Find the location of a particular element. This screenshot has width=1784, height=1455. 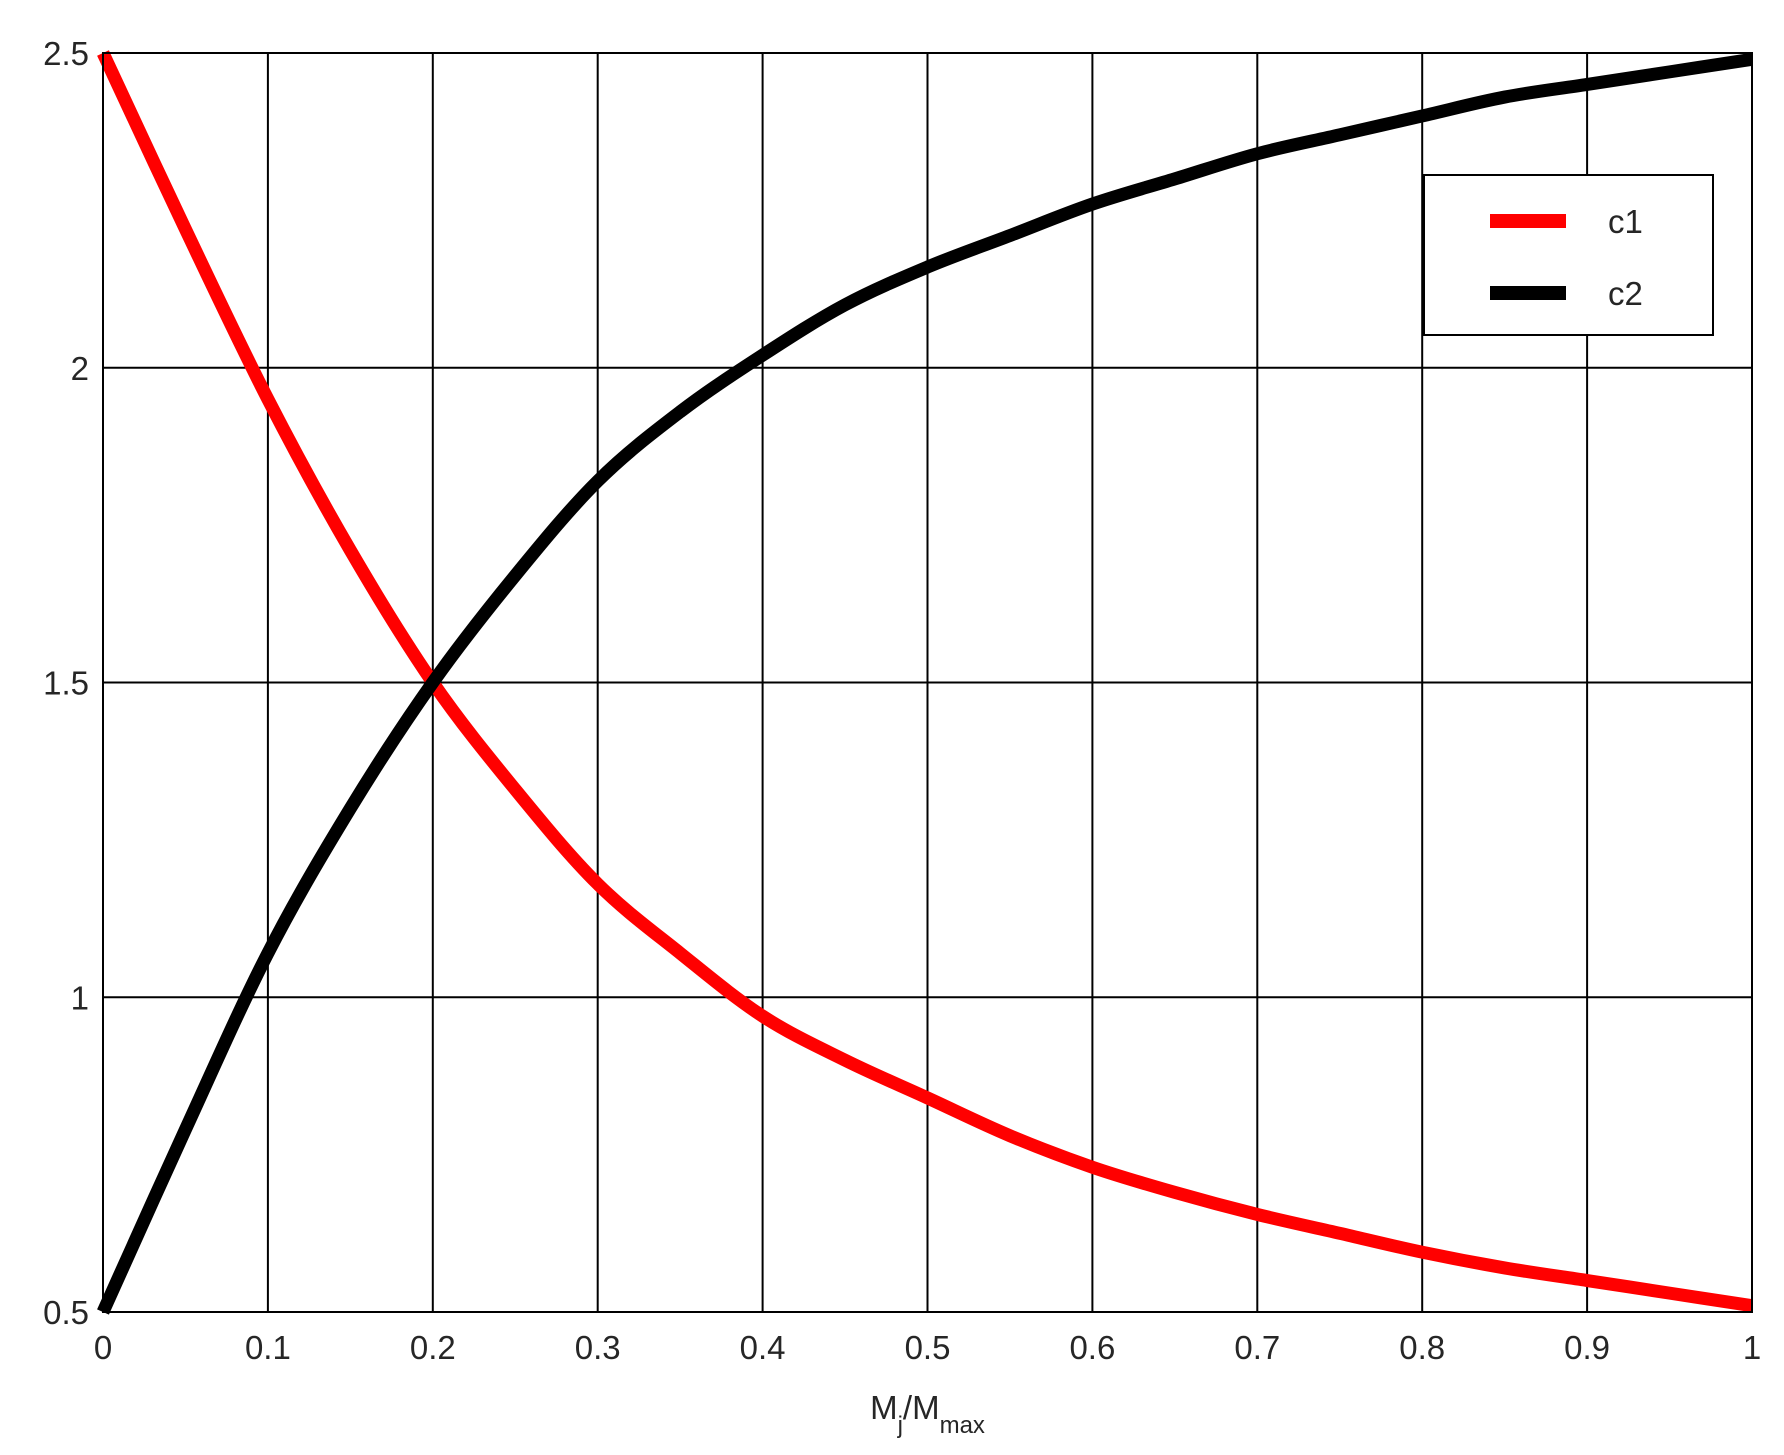

legend-label-c2: c2 is located at coordinates (1625, 293).